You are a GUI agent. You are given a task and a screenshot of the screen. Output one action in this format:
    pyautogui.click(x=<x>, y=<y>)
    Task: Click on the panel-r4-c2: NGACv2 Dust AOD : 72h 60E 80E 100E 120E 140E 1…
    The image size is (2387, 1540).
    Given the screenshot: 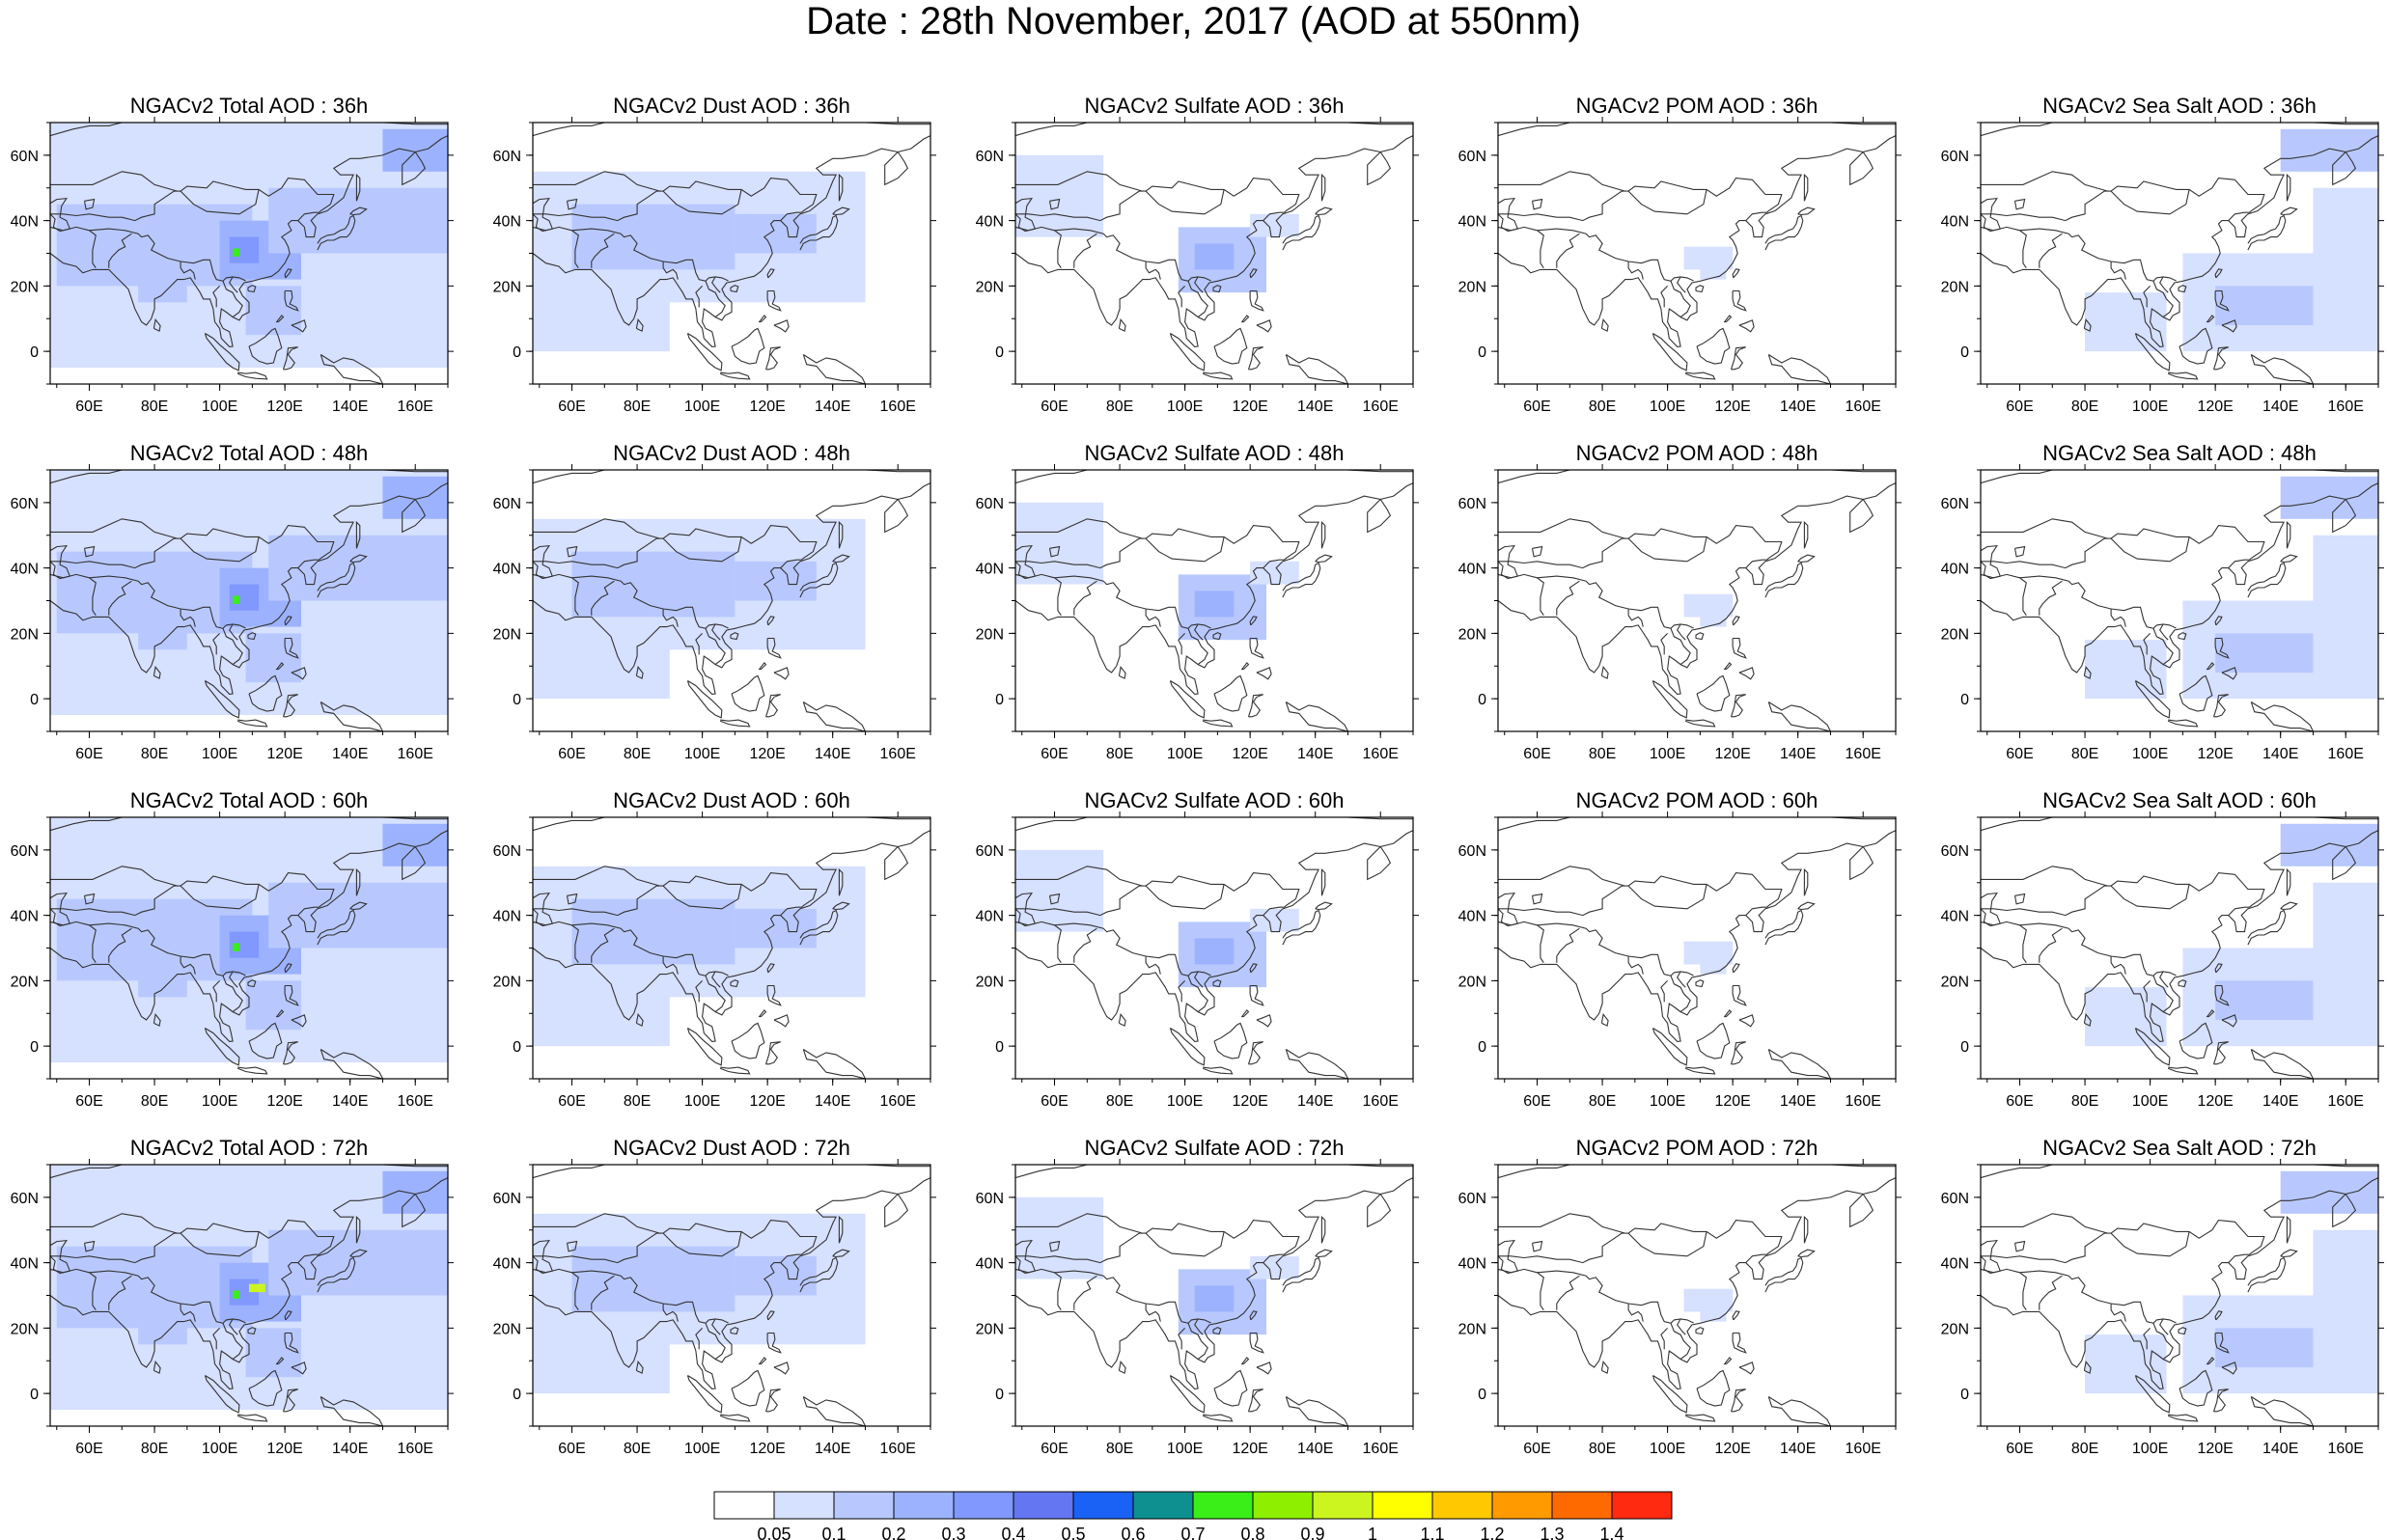 What is the action you would take?
    pyautogui.click(x=714, y=1296)
    